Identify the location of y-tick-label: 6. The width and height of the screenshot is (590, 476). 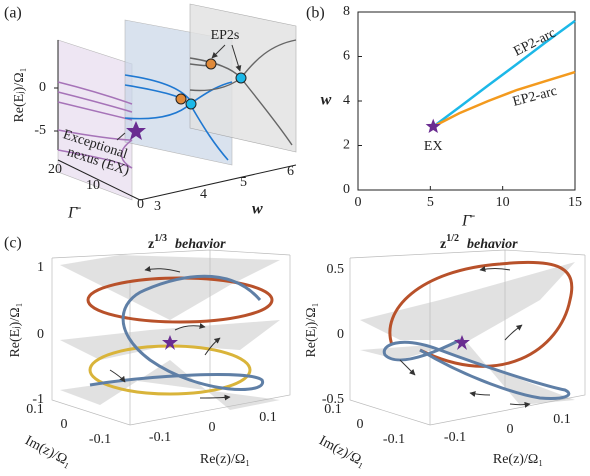
(346, 56).